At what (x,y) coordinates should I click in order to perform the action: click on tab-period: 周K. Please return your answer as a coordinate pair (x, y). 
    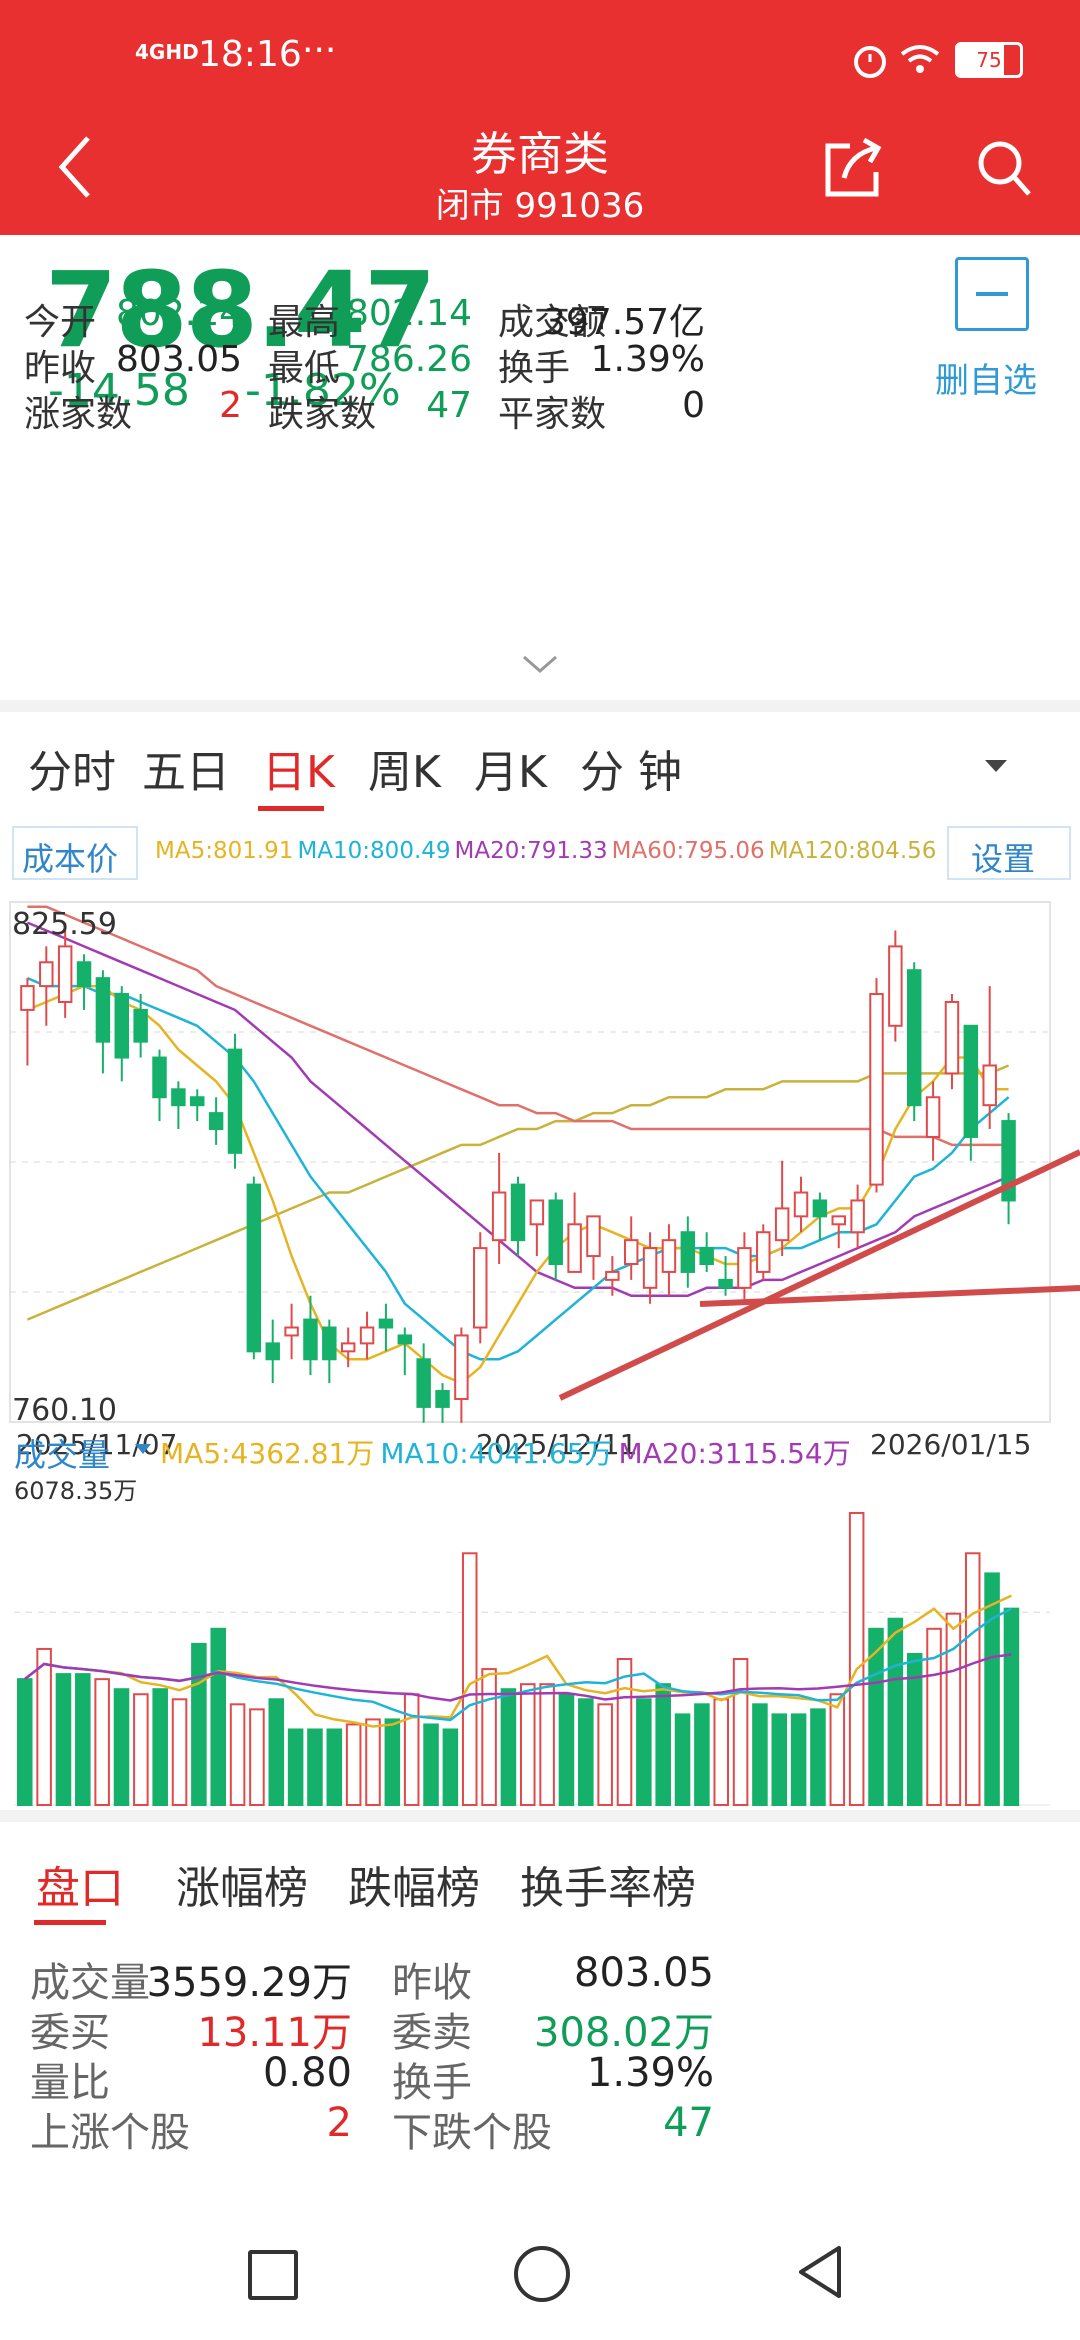
    Looking at the image, I should click on (404, 772).